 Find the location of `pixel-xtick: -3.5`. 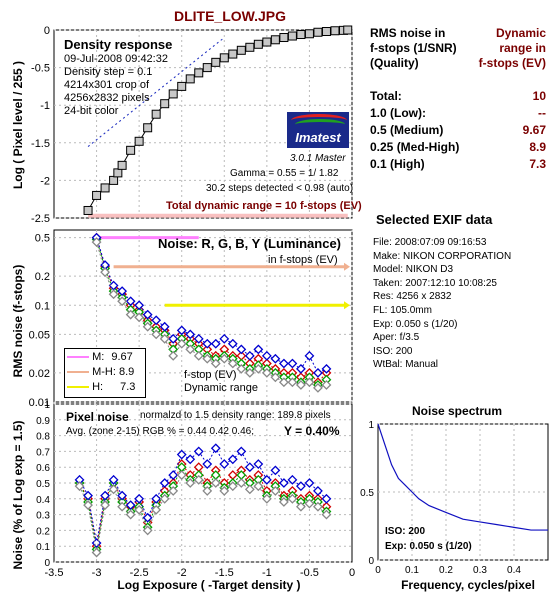

pixel-xtick: -3.5 is located at coordinates (54, 573).